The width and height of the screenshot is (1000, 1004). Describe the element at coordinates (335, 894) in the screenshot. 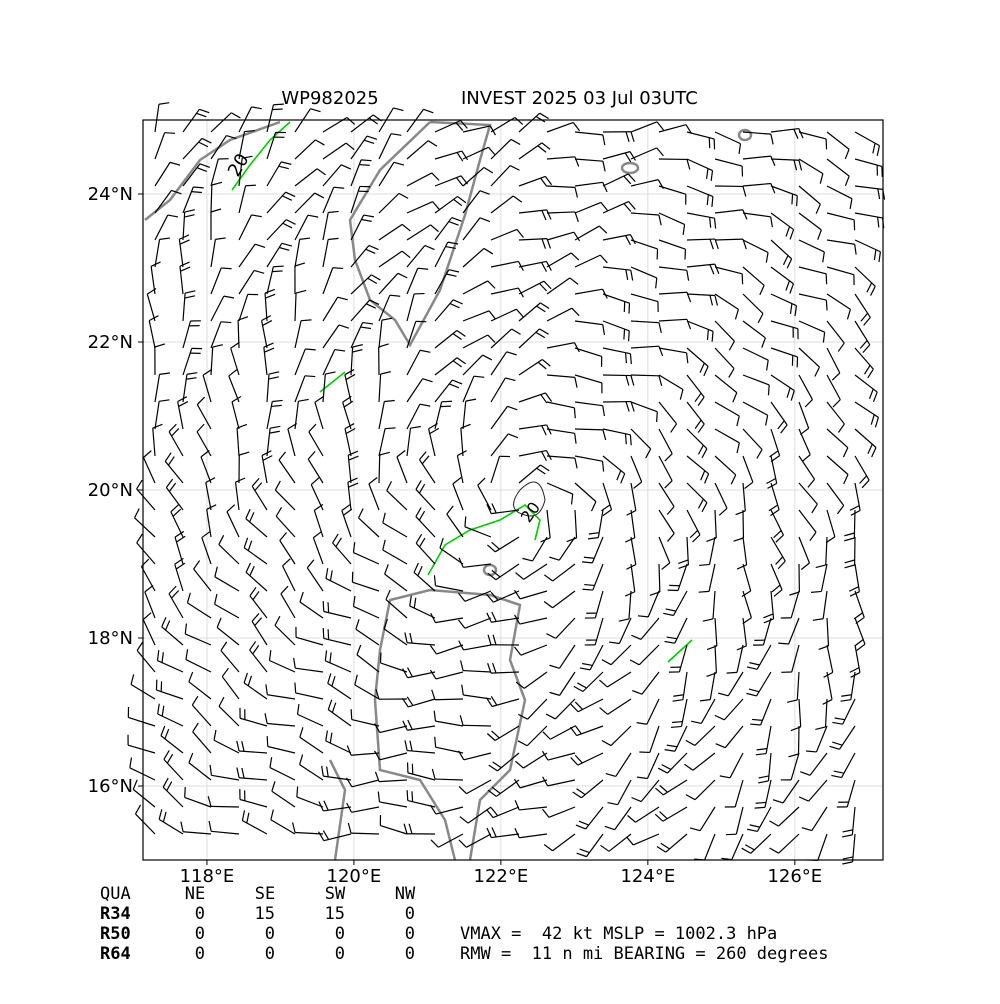

I see `table-header: SW` at that location.